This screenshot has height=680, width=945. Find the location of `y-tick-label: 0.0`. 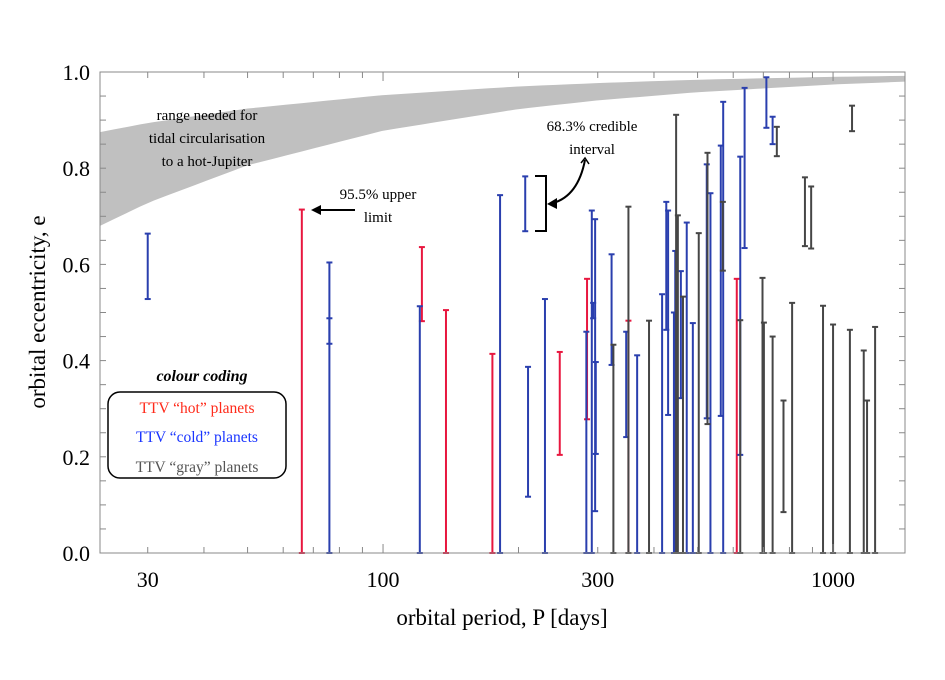

y-tick-label: 0.0 is located at coordinates (77, 553).